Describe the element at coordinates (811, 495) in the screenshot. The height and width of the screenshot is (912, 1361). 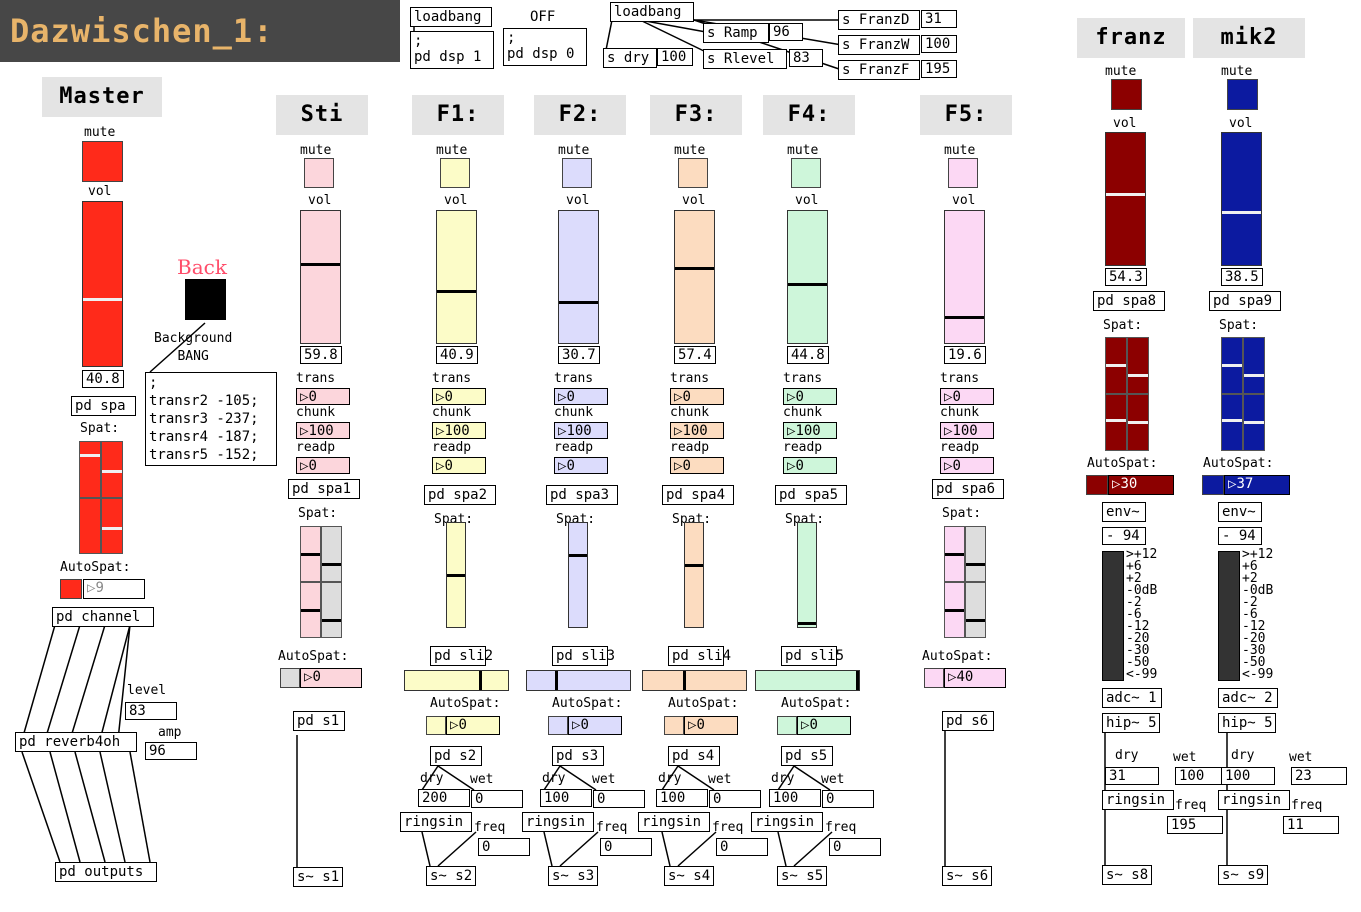
I see `ch5-pd-spa: pd spa5` at that location.